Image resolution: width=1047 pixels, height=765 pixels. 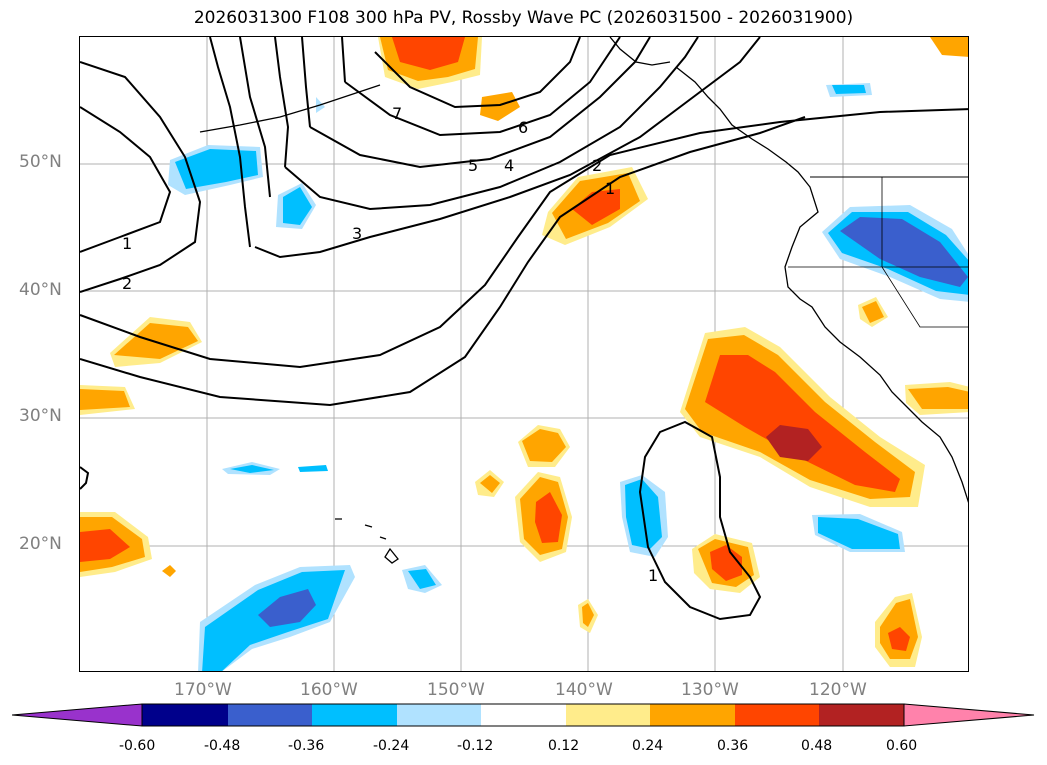 I want to click on colorbar-tick-label: -0.60, so click(x=137, y=746).